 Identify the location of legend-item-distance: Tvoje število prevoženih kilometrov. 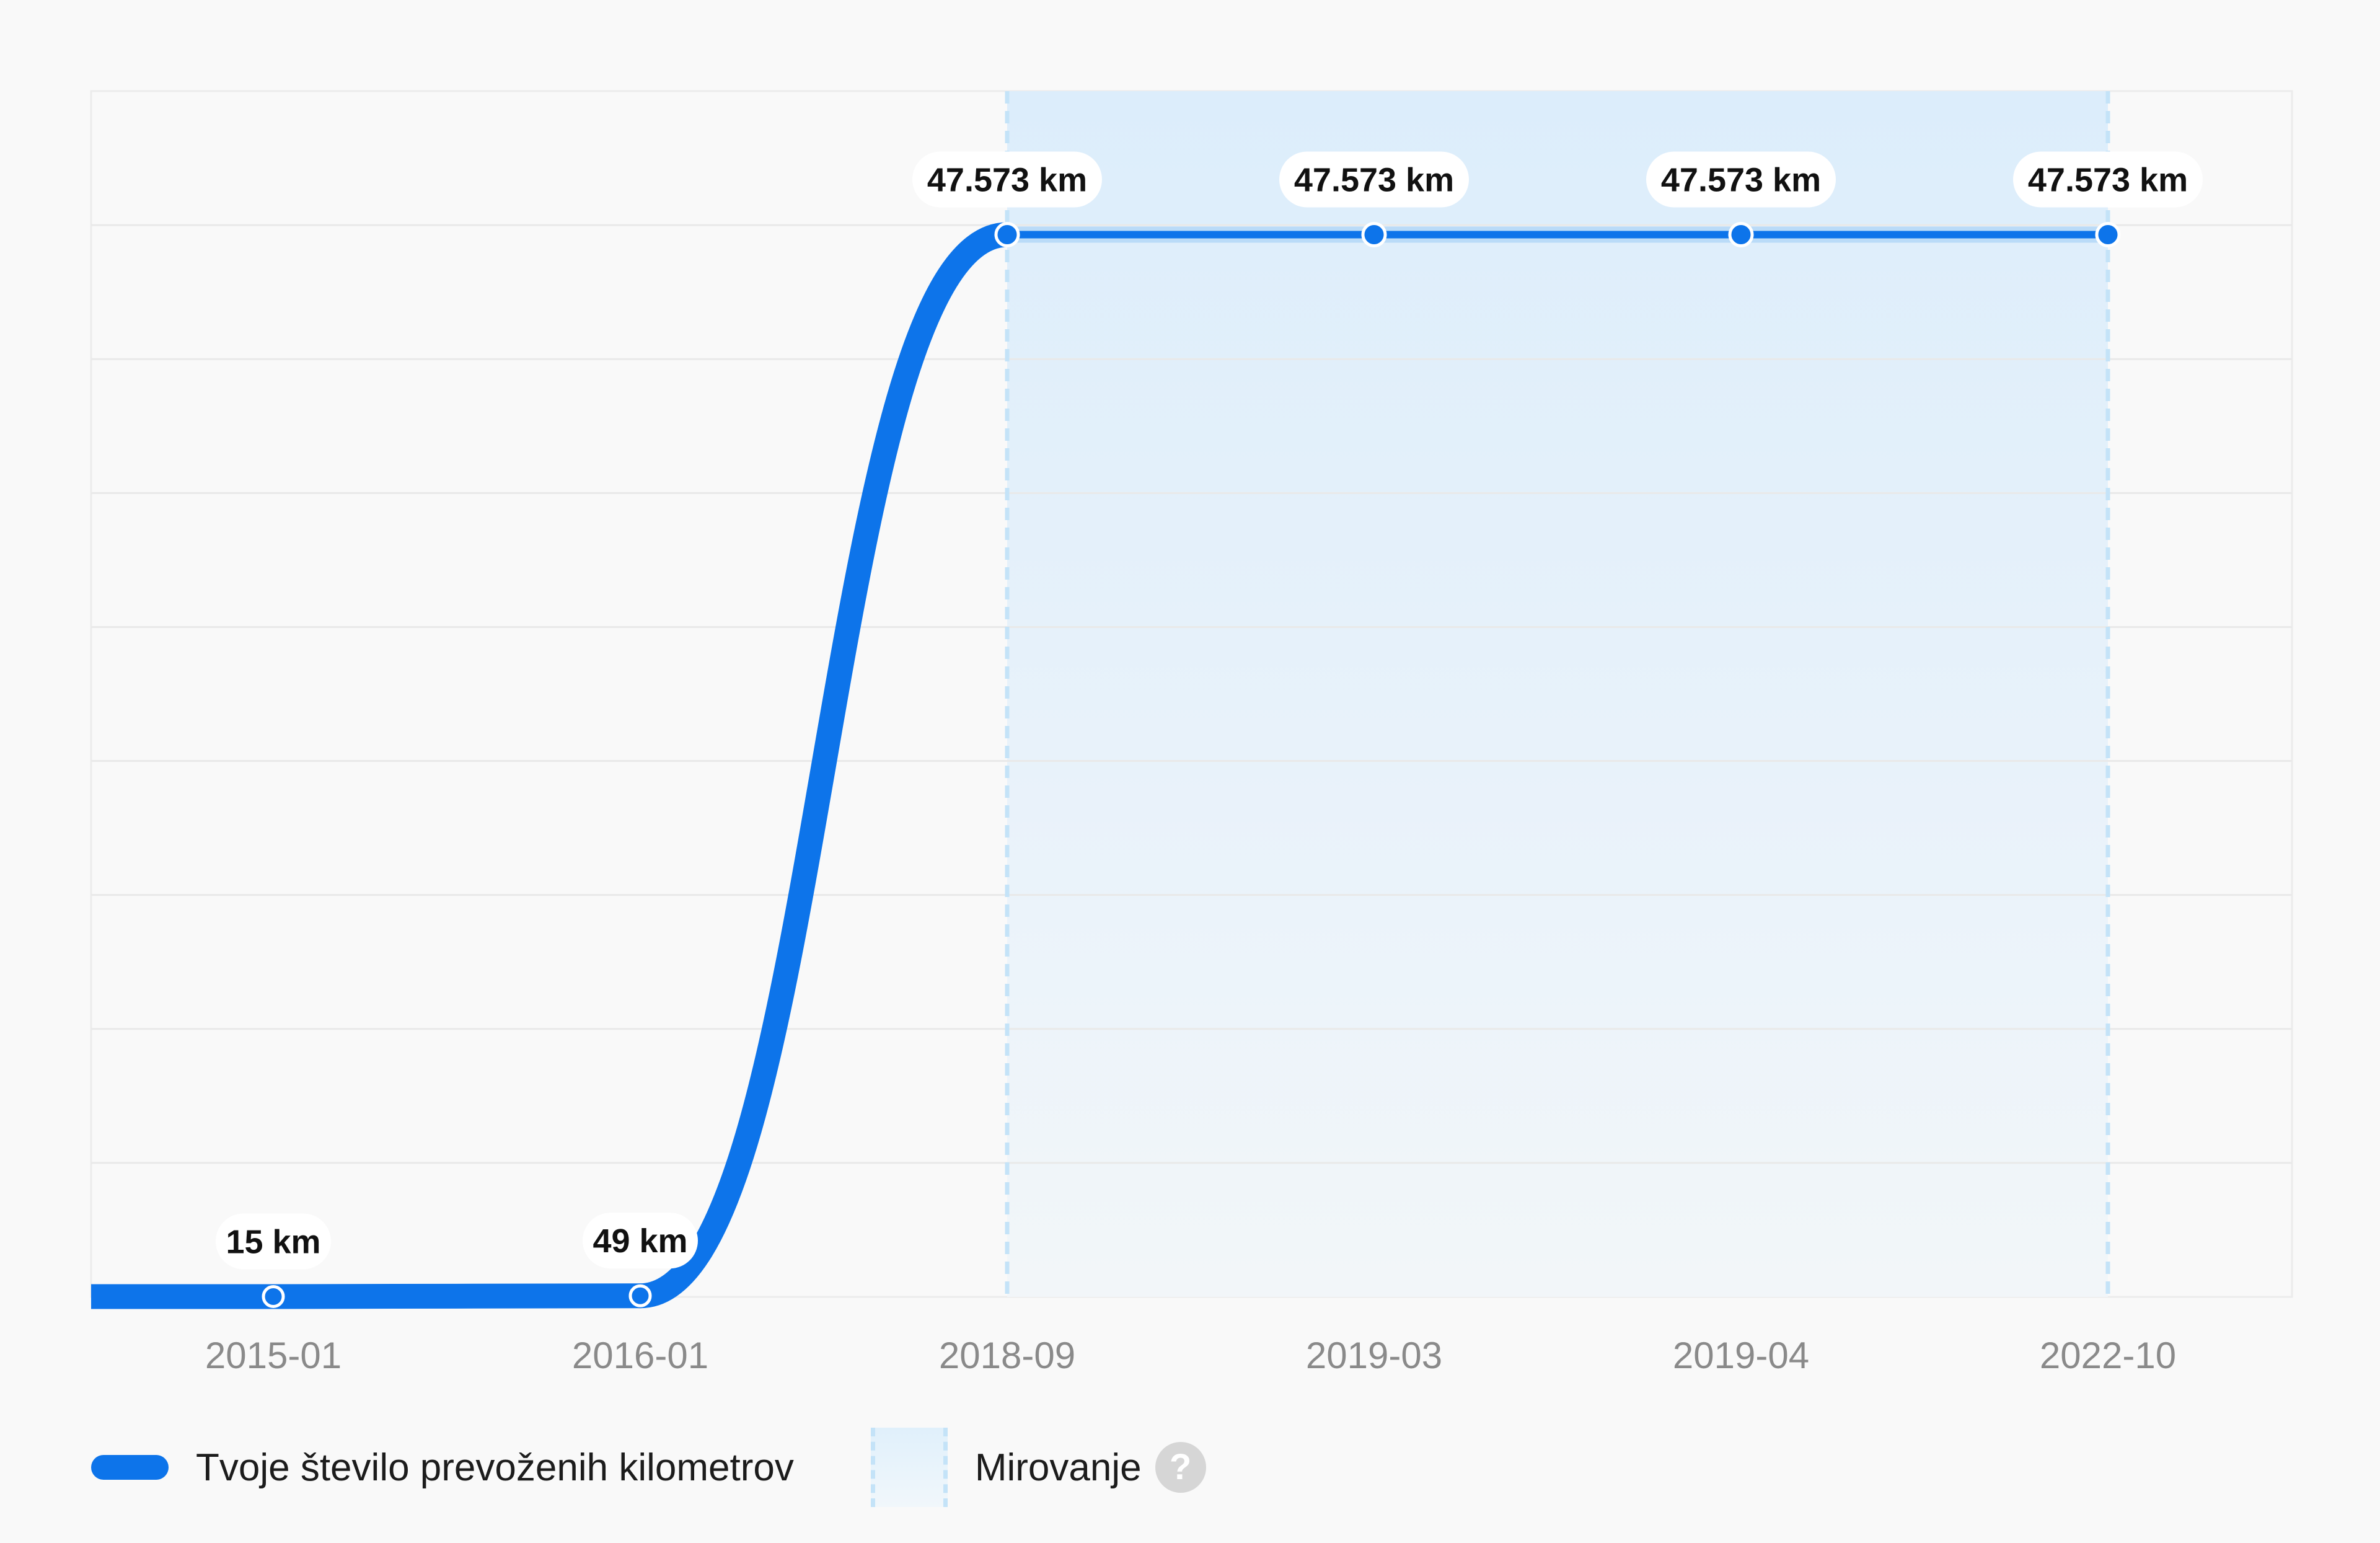
(442, 1468).